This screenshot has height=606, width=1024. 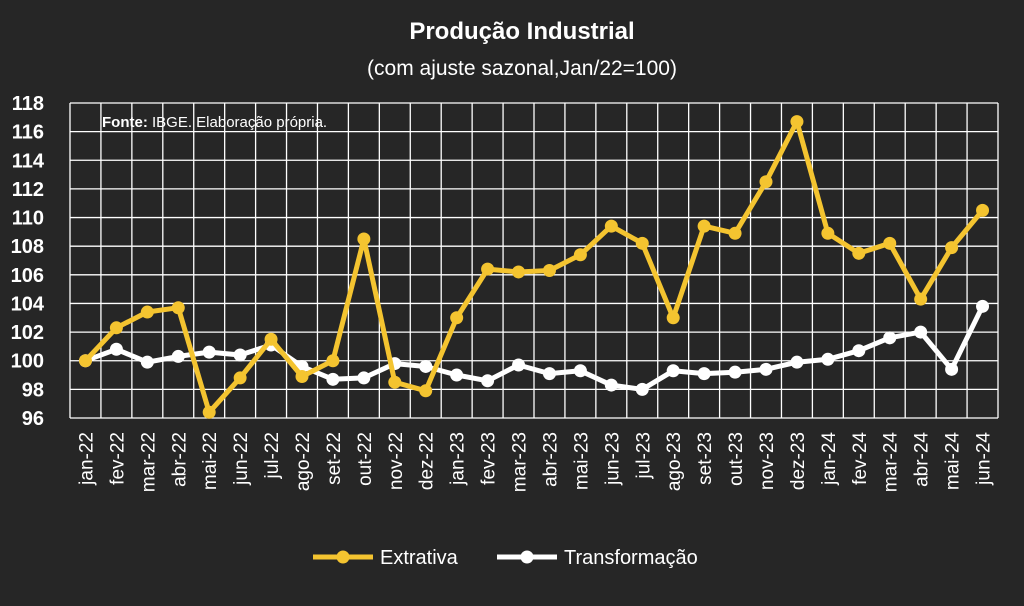 What do you see at coordinates (705, 458) in the screenshot?
I see `x-tick-label: set-23` at bounding box center [705, 458].